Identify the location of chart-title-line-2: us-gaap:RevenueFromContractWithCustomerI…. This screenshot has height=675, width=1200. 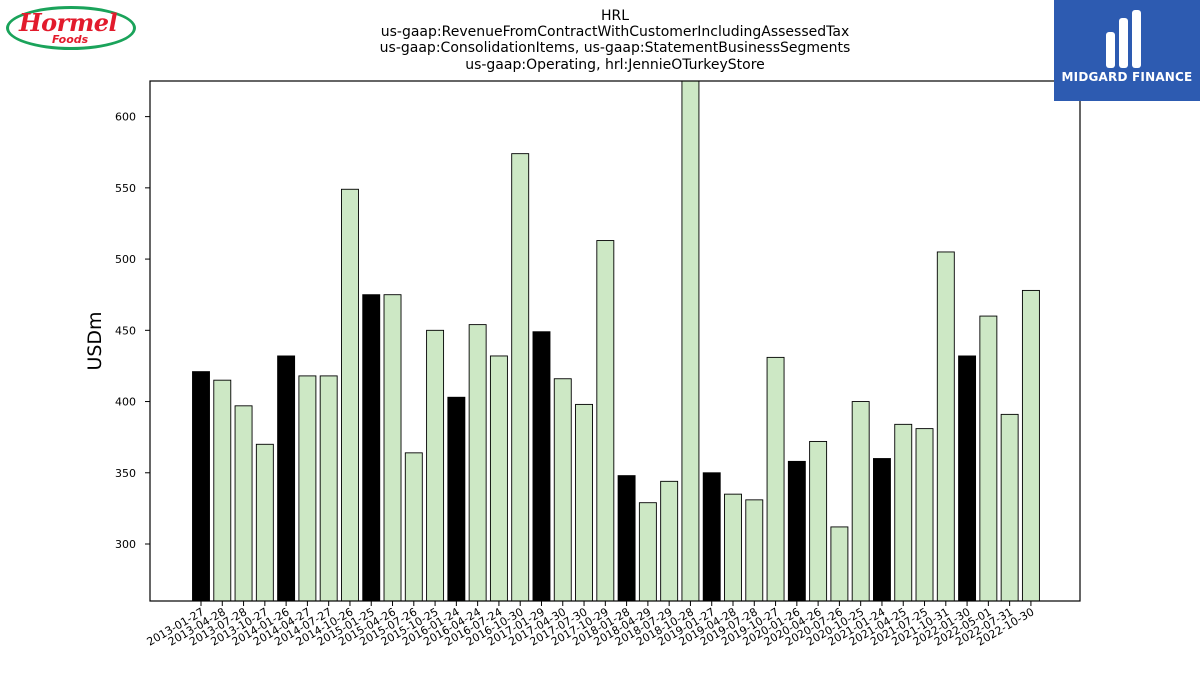
(615, 32).